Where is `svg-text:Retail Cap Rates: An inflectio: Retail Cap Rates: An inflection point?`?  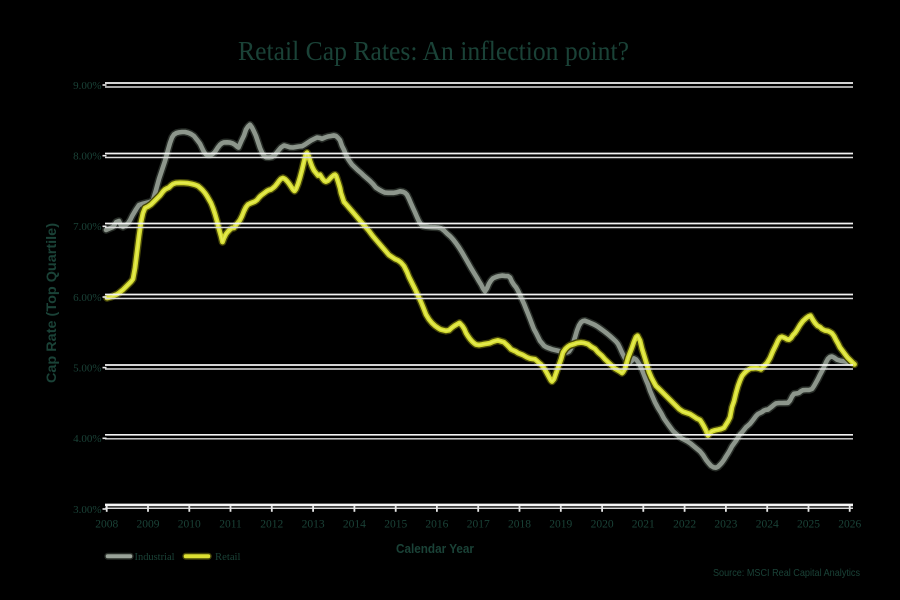
svg-text:Retail Cap Rates: An inflectio: Retail Cap Rates: An inflection point? is located at coordinates (433, 51).